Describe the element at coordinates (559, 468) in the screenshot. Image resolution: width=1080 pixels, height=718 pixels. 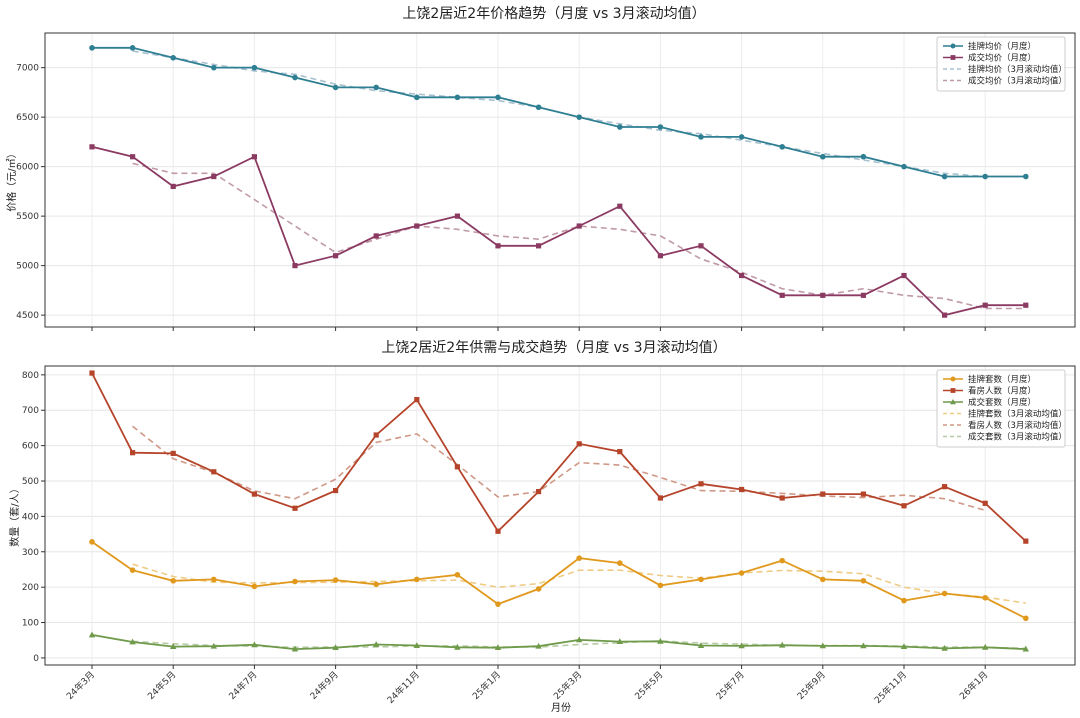
I see `series-line` at that location.